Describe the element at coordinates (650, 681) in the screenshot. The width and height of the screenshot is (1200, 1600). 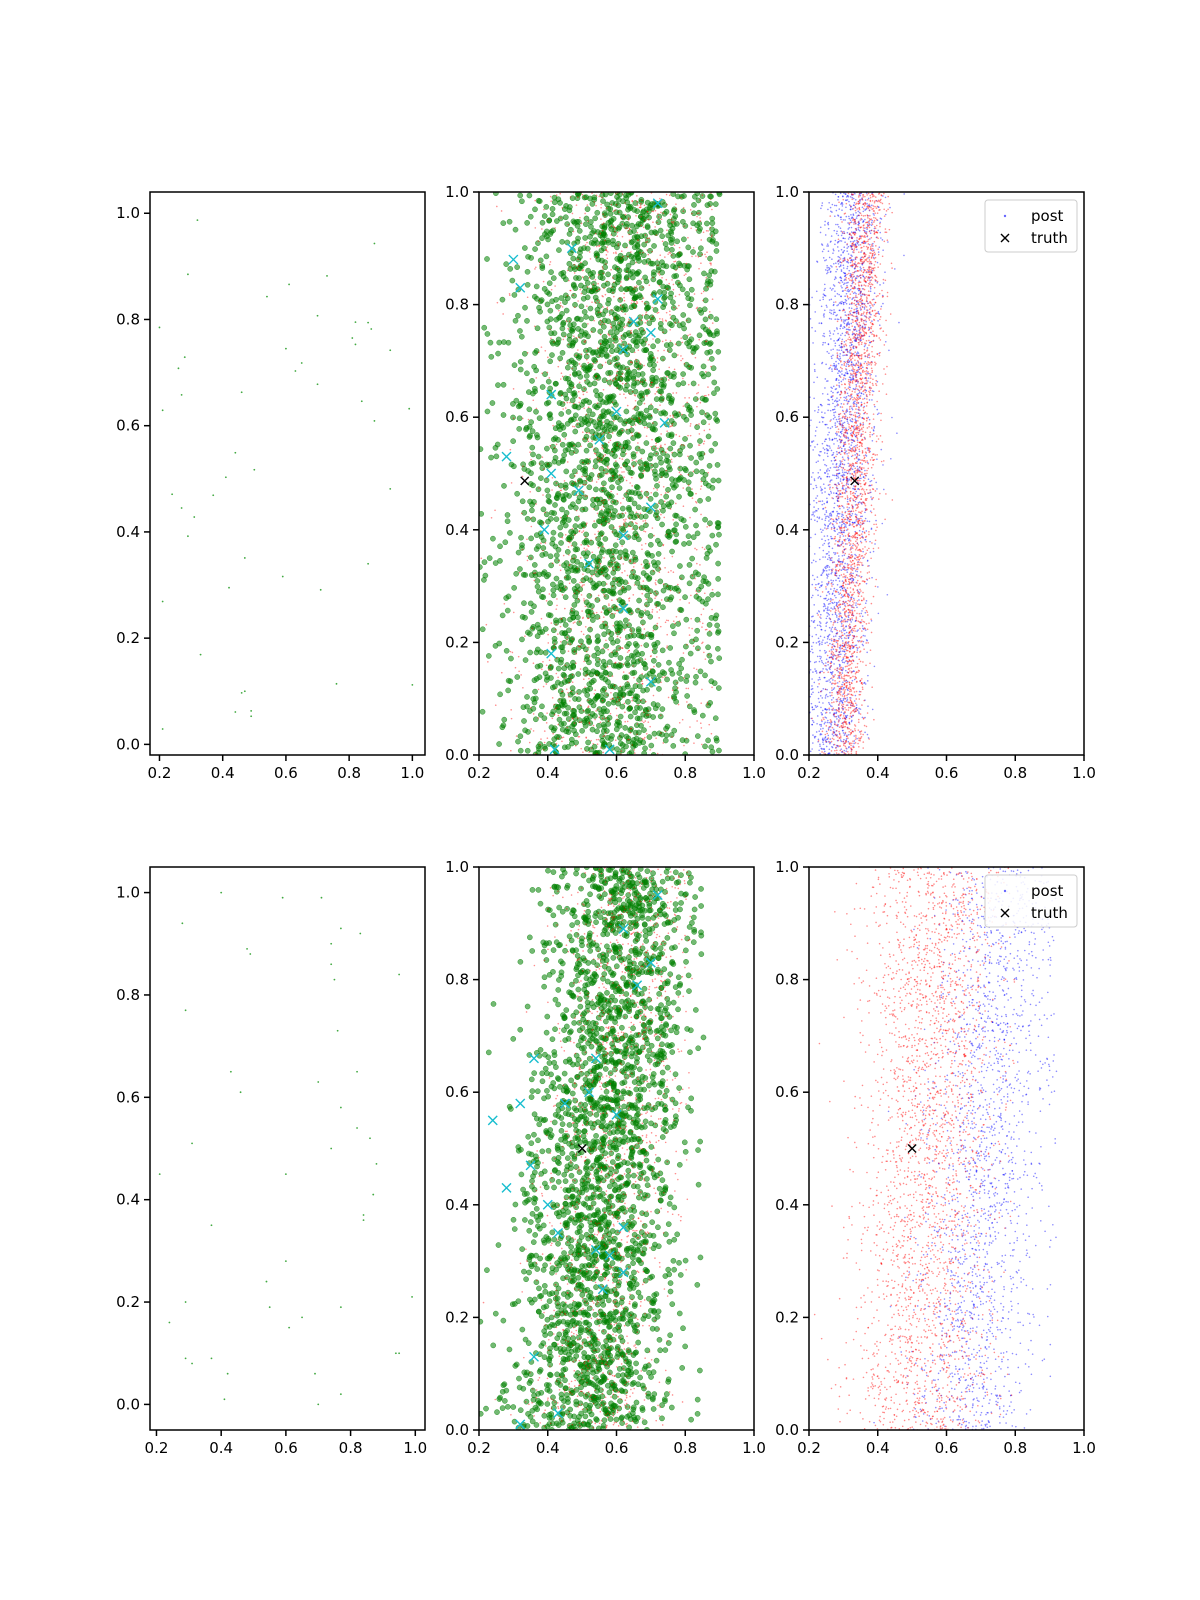
I see `x-marker` at that location.